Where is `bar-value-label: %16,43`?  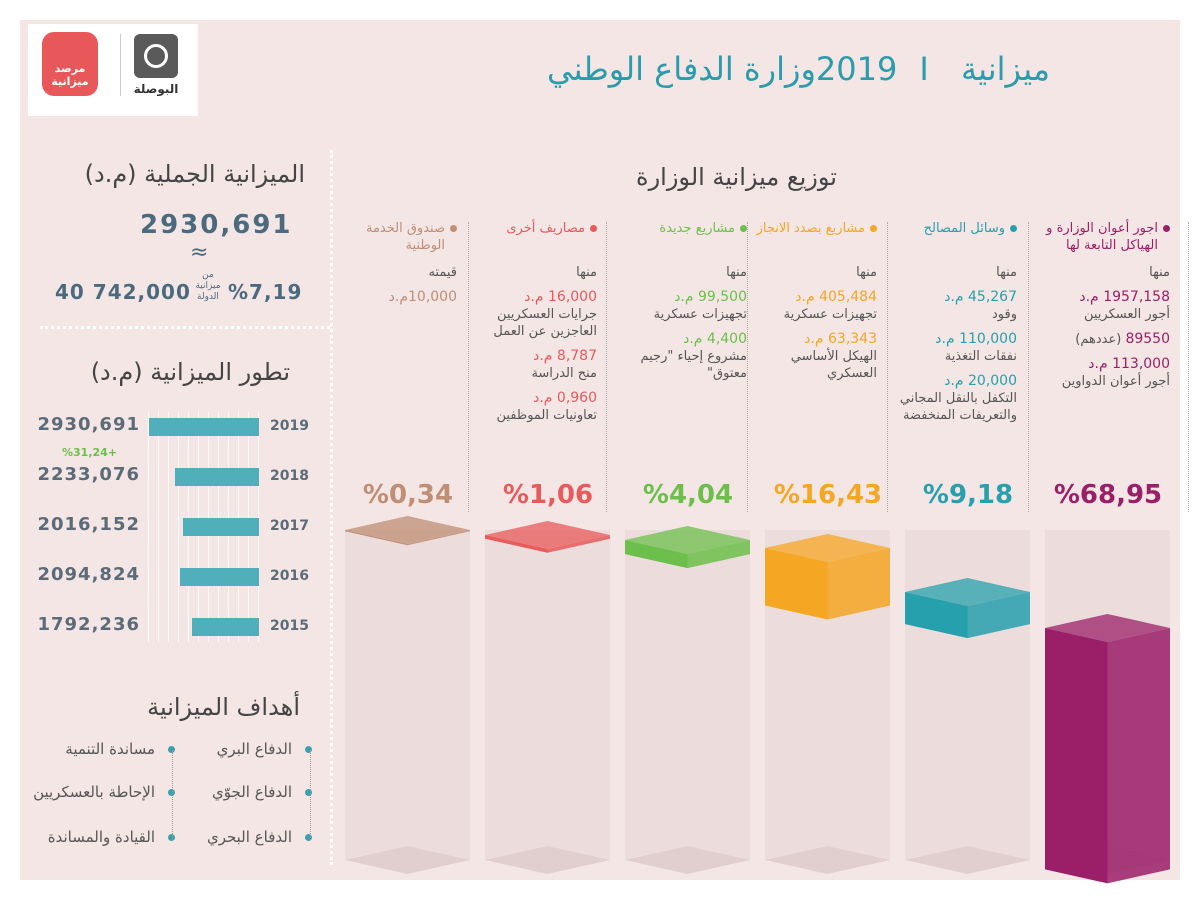
bar-value-label: %16,43 is located at coordinates (828, 495).